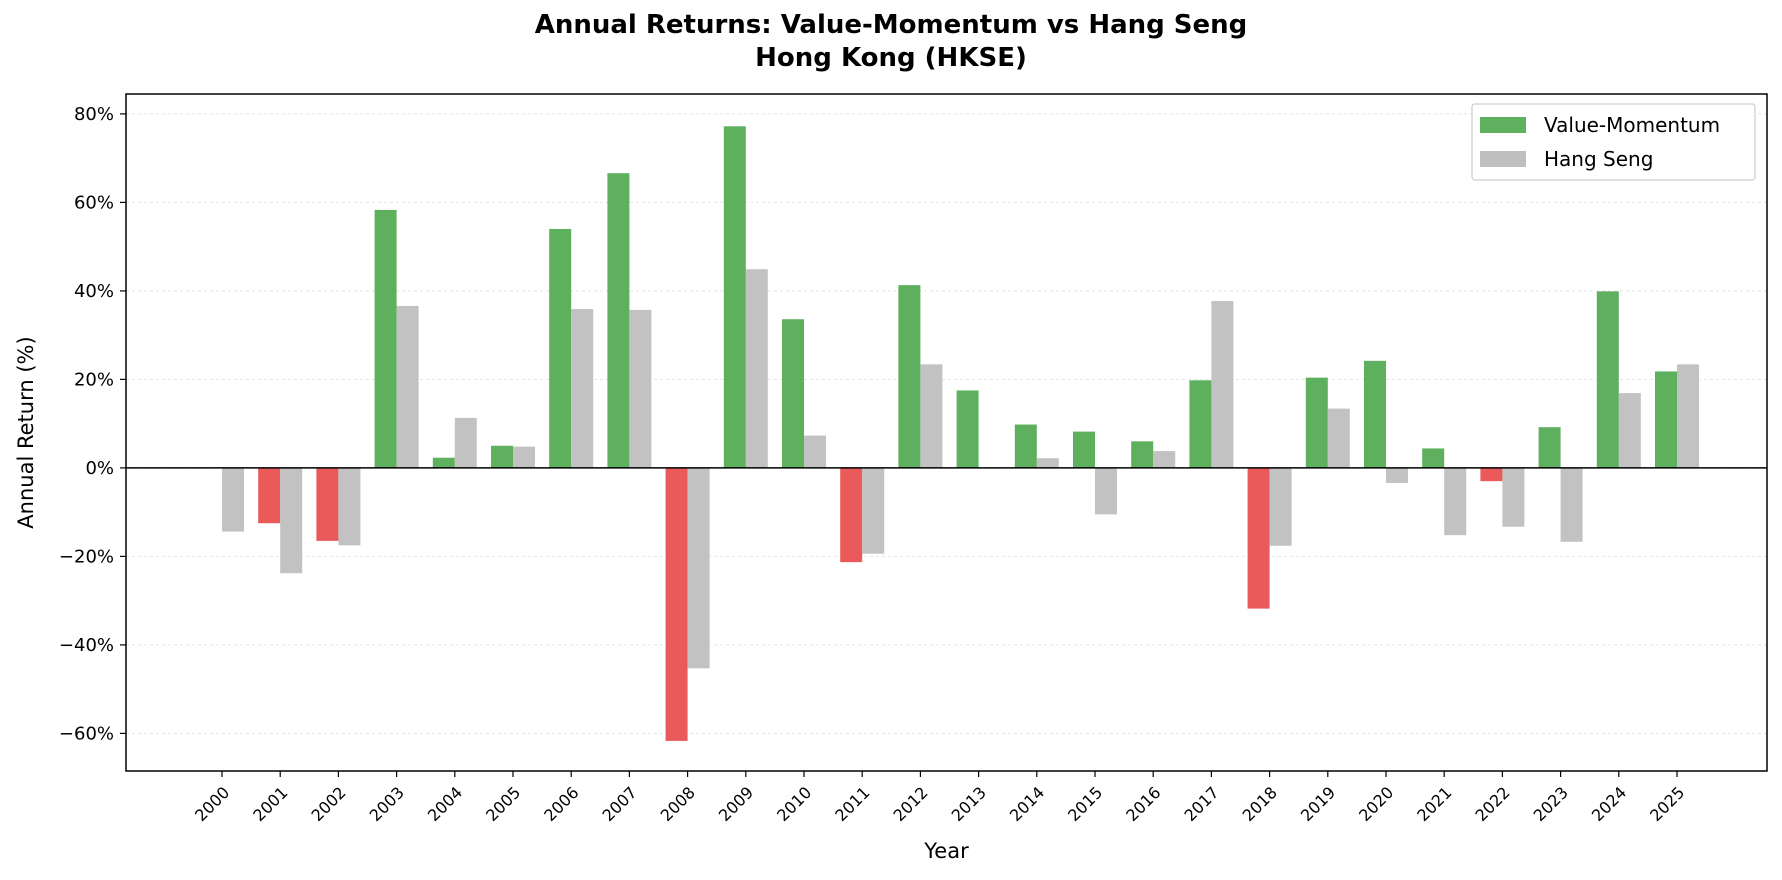 The width and height of the screenshot is (1782, 880). What do you see at coordinates (969, 804) in the screenshot?
I see `x-tick-label: 2013` at bounding box center [969, 804].